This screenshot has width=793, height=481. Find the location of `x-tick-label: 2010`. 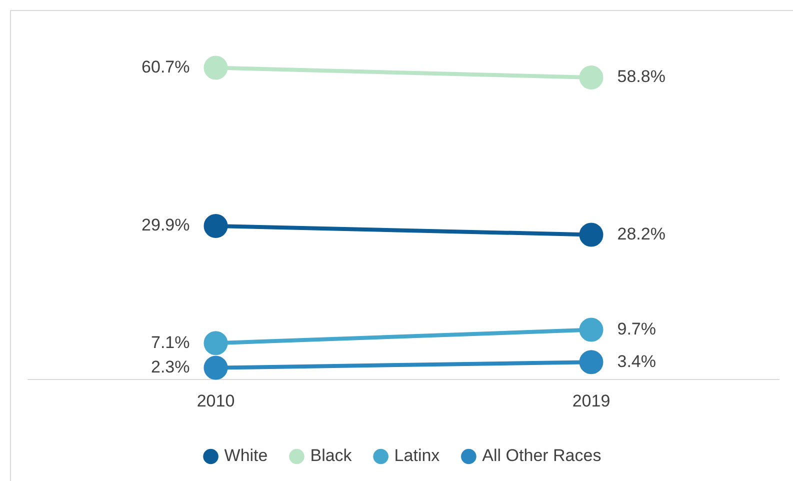

x-tick-label: 2010 is located at coordinates (215, 400).